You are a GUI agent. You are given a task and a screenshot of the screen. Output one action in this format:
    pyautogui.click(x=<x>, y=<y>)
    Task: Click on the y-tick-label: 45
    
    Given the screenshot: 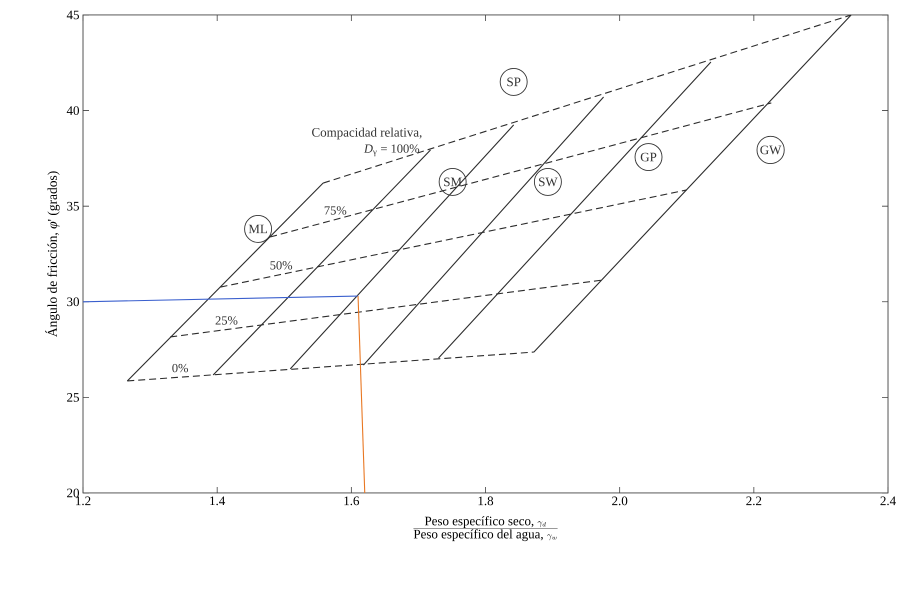 What is the action you would take?
    pyautogui.click(x=72, y=15)
    